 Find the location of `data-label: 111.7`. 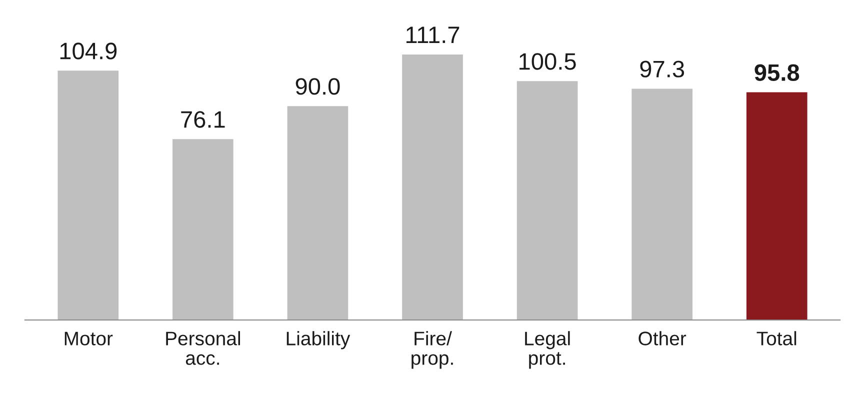

data-label: 111.7 is located at coordinates (433, 34).